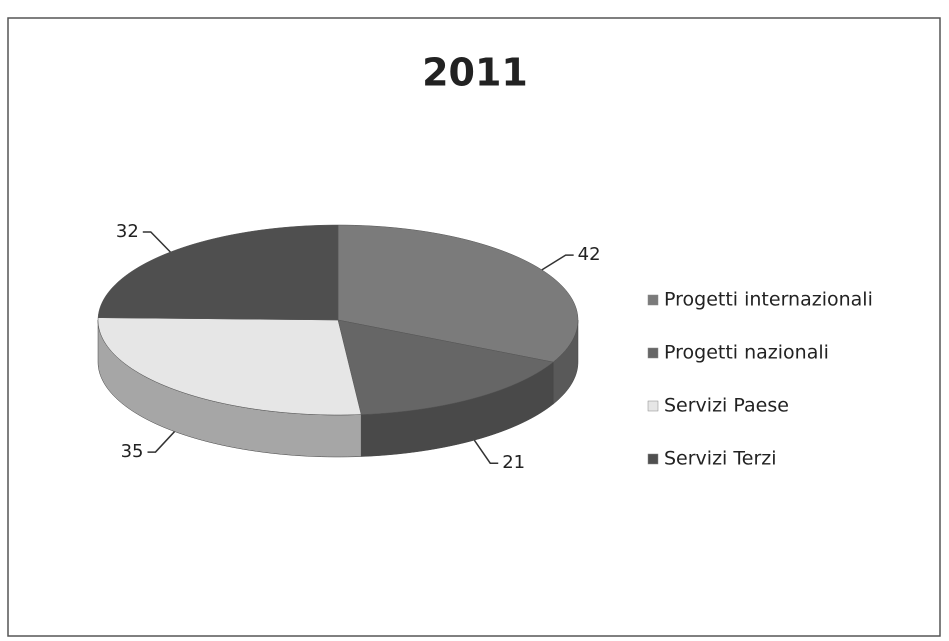 The width and height of the screenshot is (949, 641). What do you see at coordinates (513, 462) in the screenshot?
I see `data-label: 21` at bounding box center [513, 462].